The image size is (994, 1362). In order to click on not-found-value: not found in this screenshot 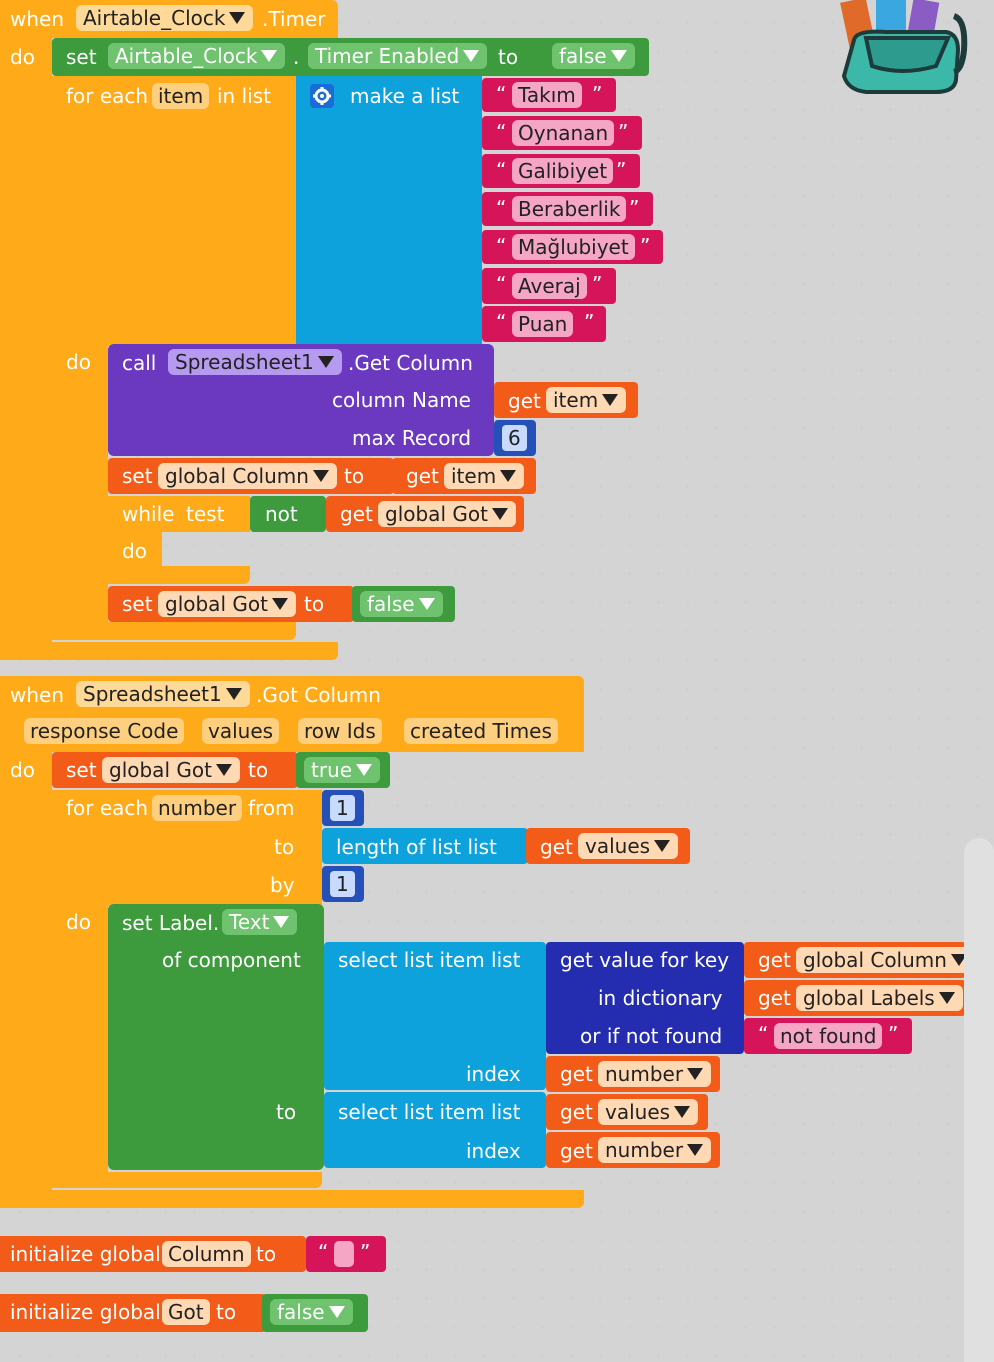, I will do `click(828, 1036)`.